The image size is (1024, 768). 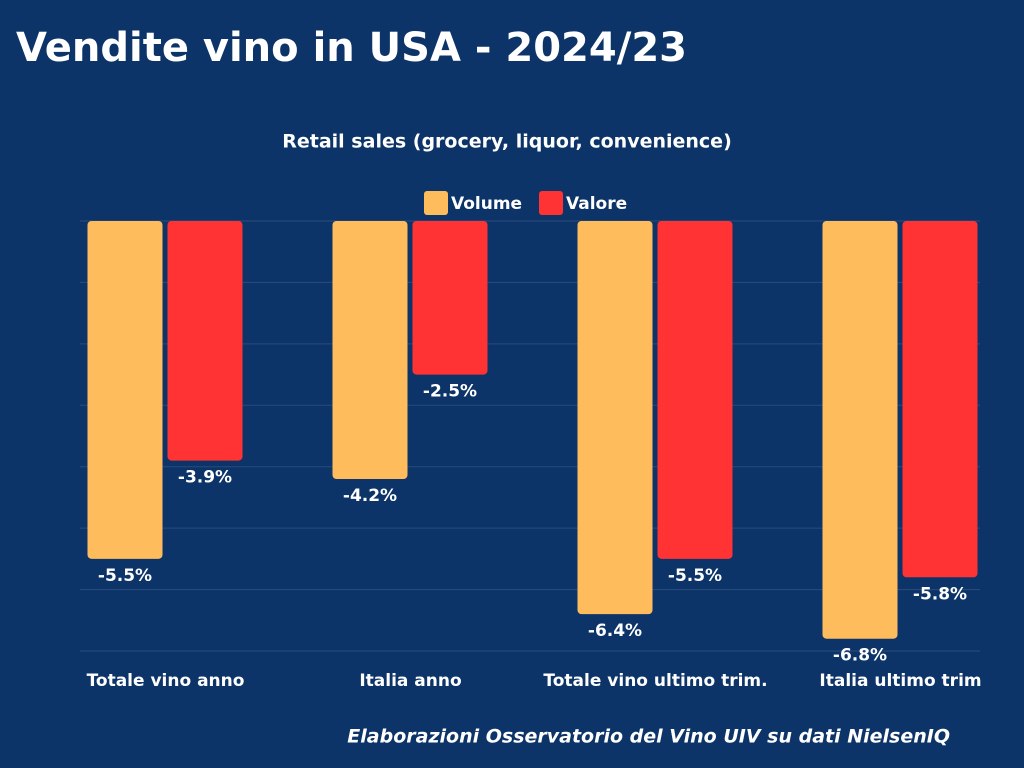 What do you see at coordinates (205, 478) in the screenshot?
I see `data-label: -3.9%` at bounding box center [205, 478].